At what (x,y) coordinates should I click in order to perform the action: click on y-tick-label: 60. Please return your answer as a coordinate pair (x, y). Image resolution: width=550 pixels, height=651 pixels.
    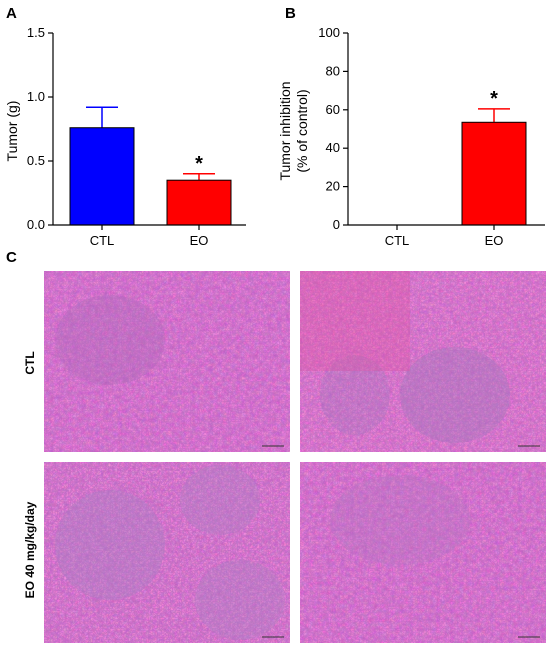
    Looking at the image, I should click on (333, 109).